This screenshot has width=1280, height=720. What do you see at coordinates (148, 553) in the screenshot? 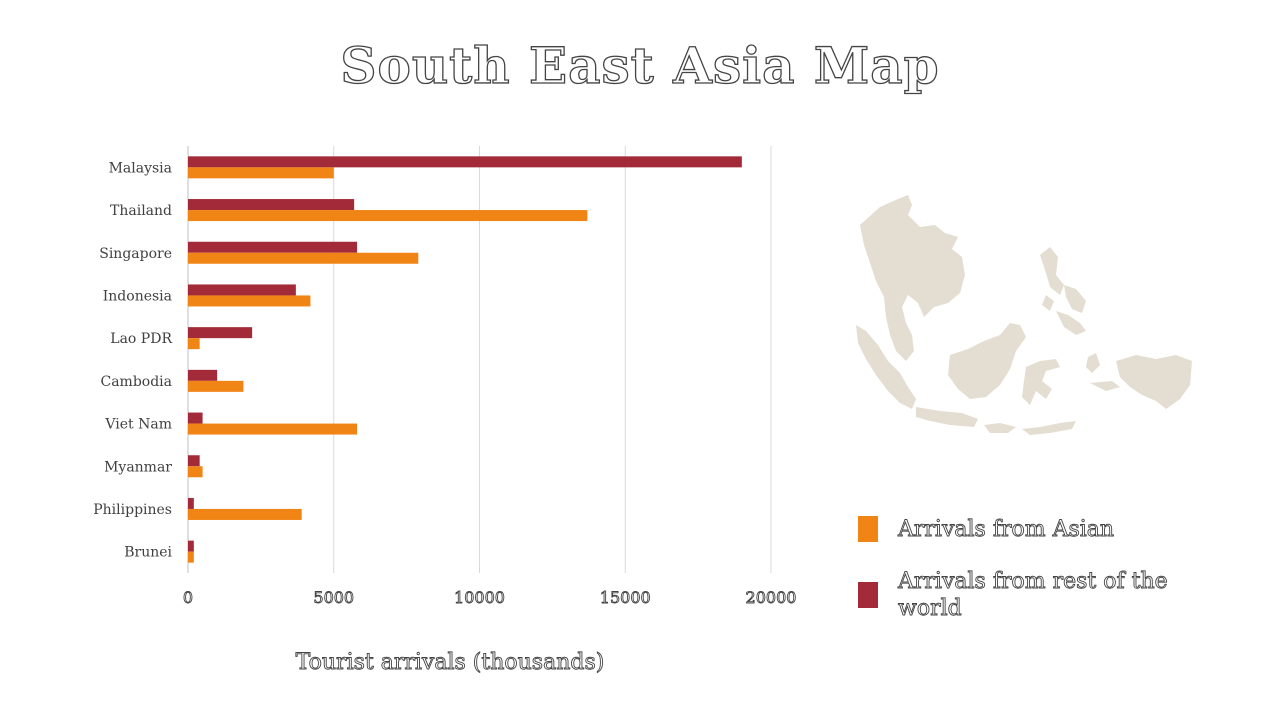
I see `category-label: Brunei` at bounding box center [148, 553].